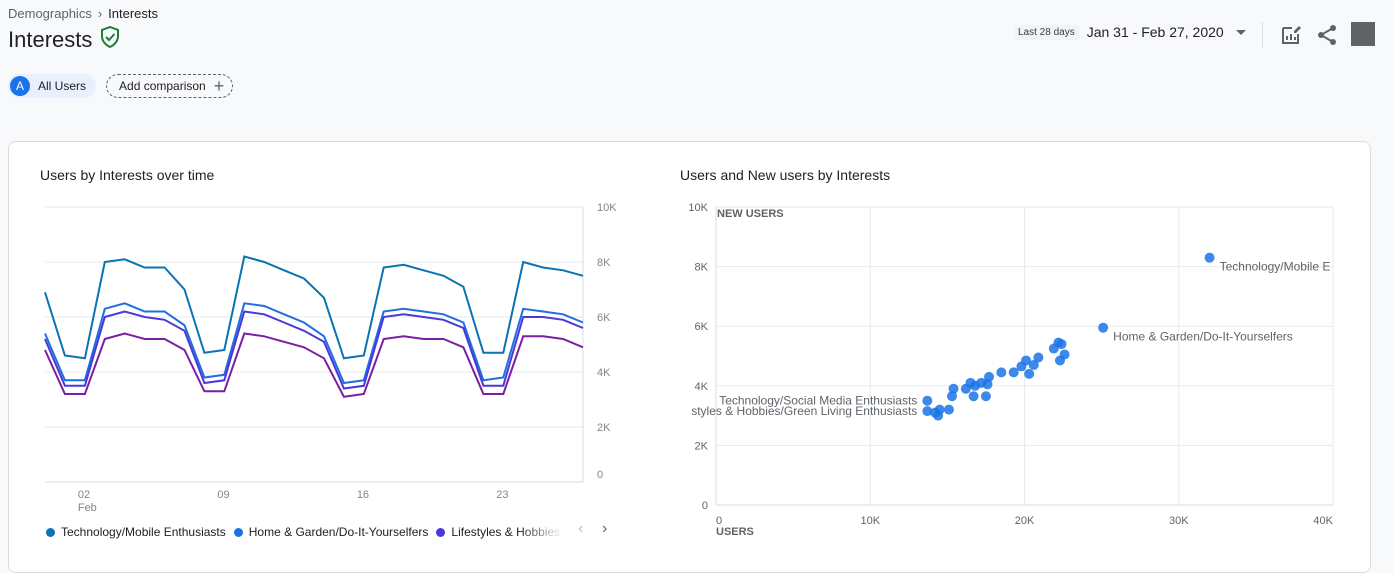 The width and height of the screenshot is (1393, 573). I want to click on scatter-chart-title: Users and New users by Interests, so click(785, 175).